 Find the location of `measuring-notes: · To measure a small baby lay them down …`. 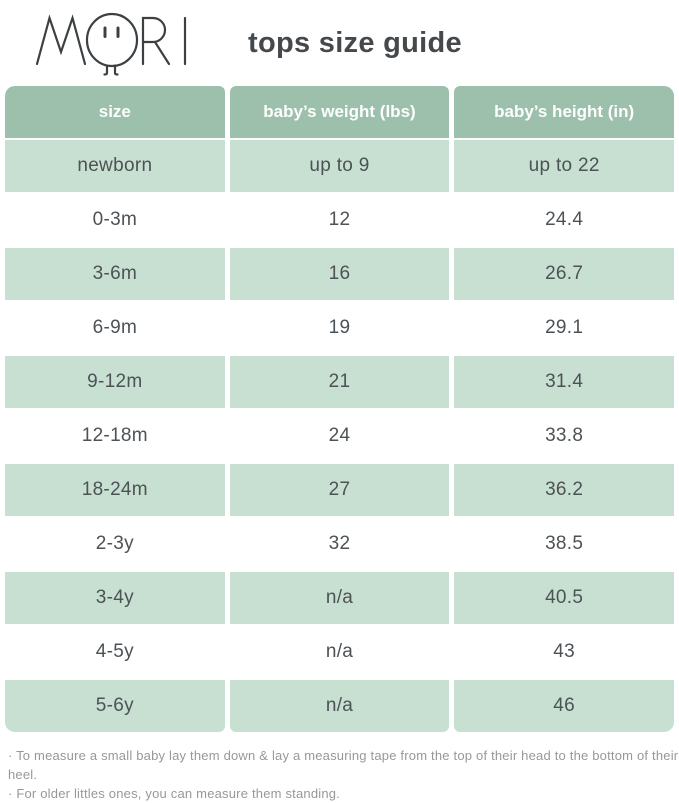

measuring-notes: · To measure a small baby lay them down … is located at coordinates (343, 774).